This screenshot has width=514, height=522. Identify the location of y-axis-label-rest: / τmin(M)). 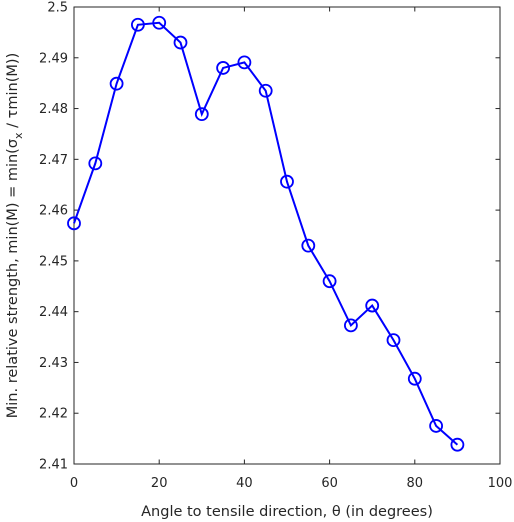
(13, 93).